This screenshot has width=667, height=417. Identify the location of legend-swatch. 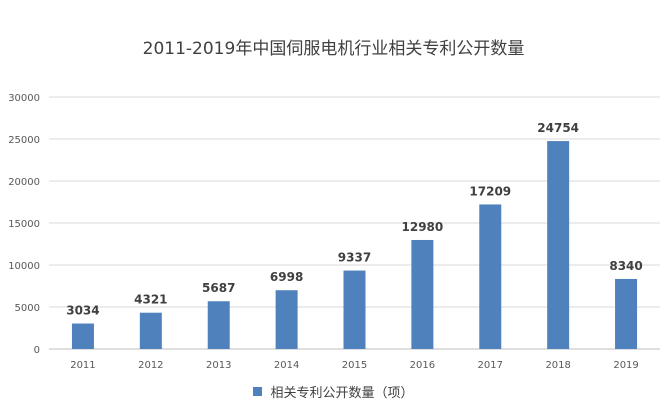
(258, 391).